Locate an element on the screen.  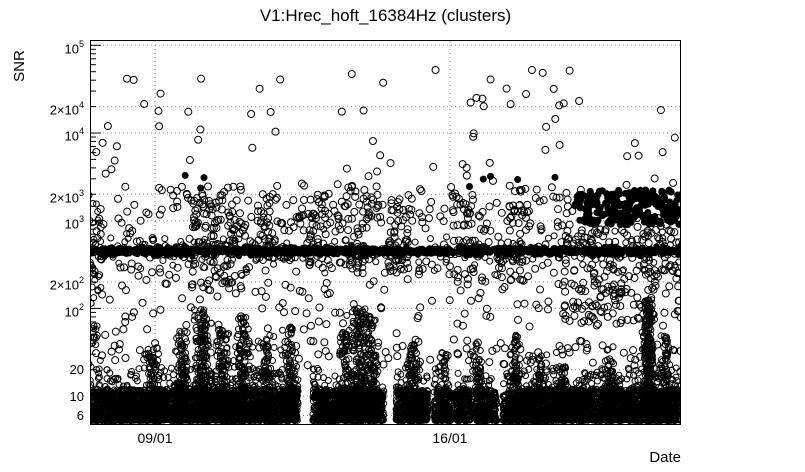
y-tick-label: 10⁵ is located at coordinates (74, 47).